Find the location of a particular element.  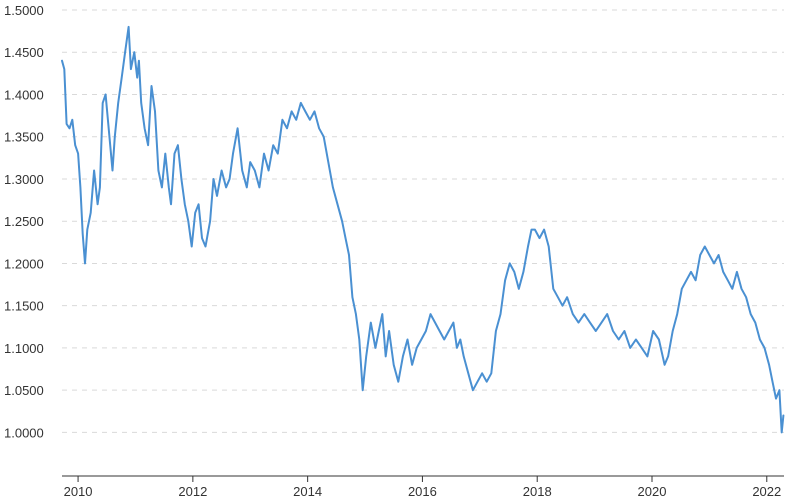

y-tick-label: 1.2500 is located at coordinates (24, 221).